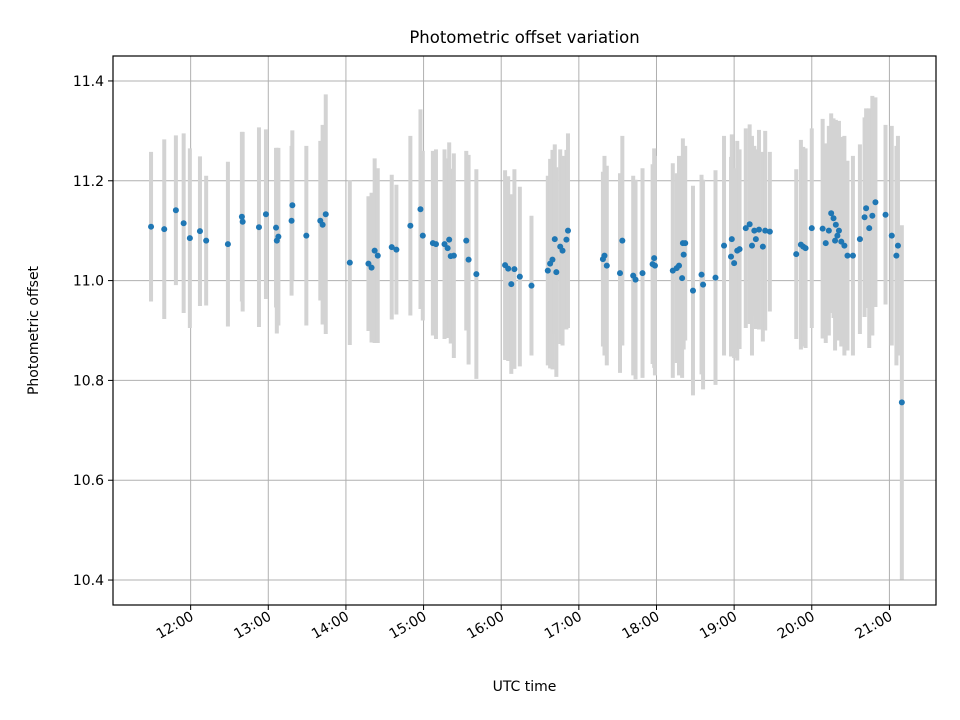  Describe the element at coordinates (93, 331) in the screenshot. I see `y-axis-ticks: 10.4 10.6 10.8 11.0 11.2 11.4` at that location.